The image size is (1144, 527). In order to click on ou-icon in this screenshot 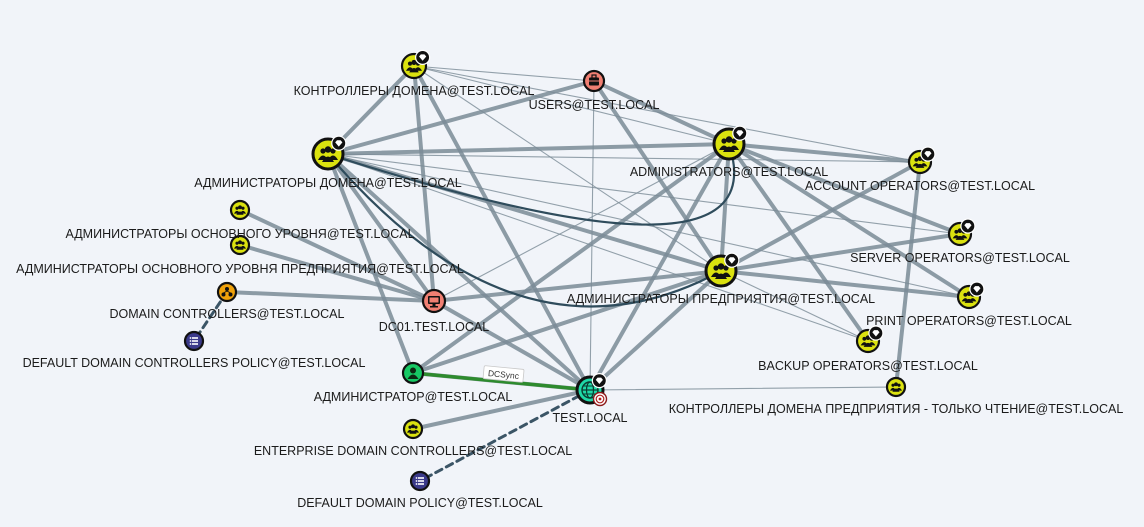, I will do `click(594, 80)`.